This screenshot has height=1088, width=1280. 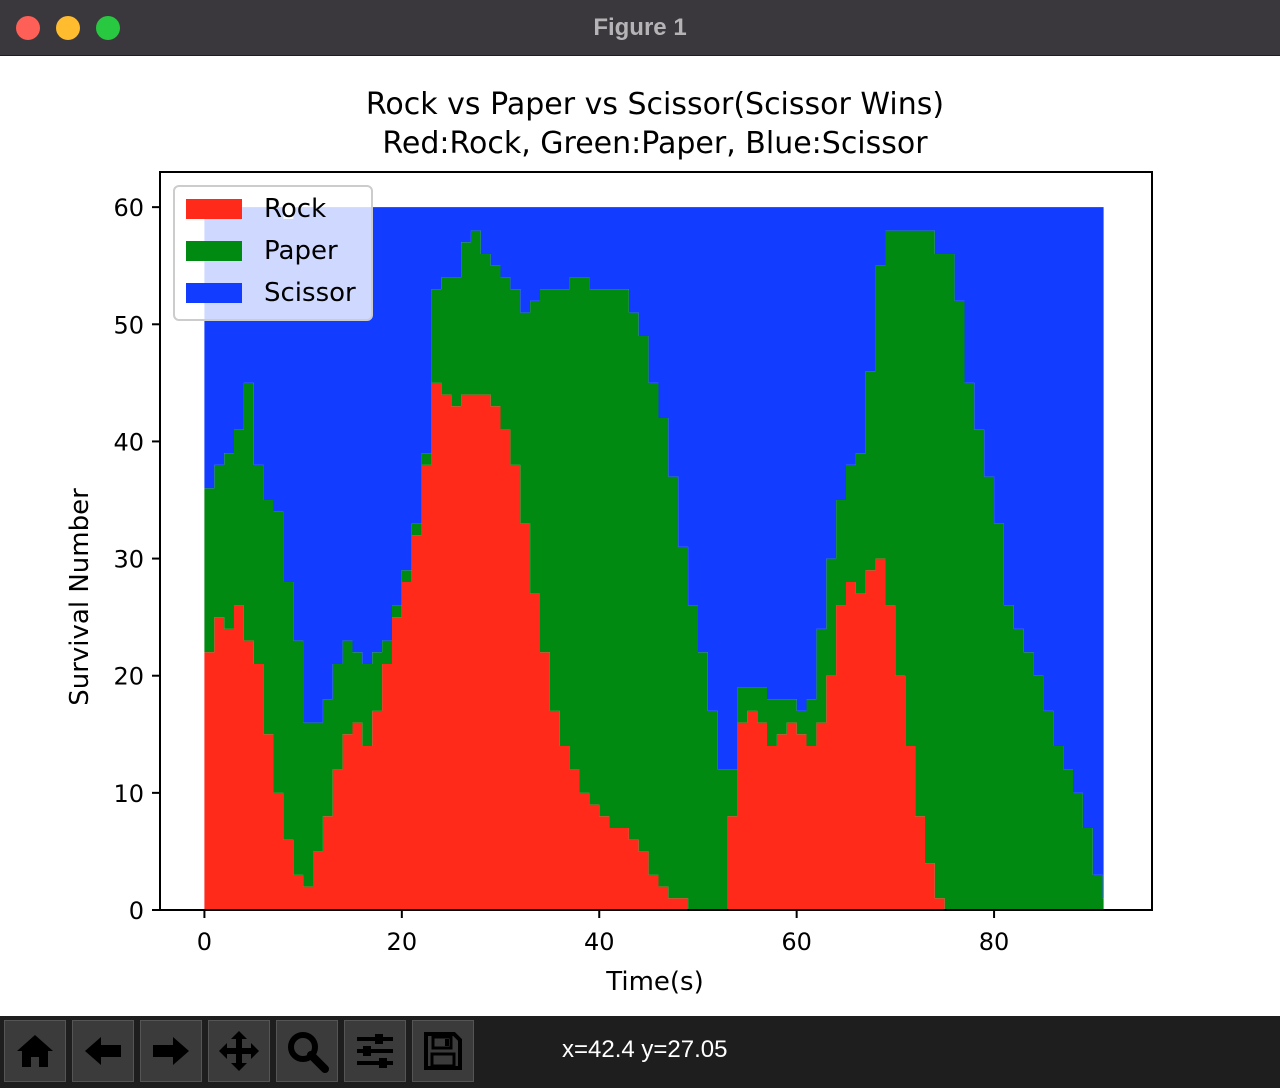 What do you see at coordinates (128, 794) in the screenshot?
I see `y-tick-label: 10` at bounding box center [128, 794].